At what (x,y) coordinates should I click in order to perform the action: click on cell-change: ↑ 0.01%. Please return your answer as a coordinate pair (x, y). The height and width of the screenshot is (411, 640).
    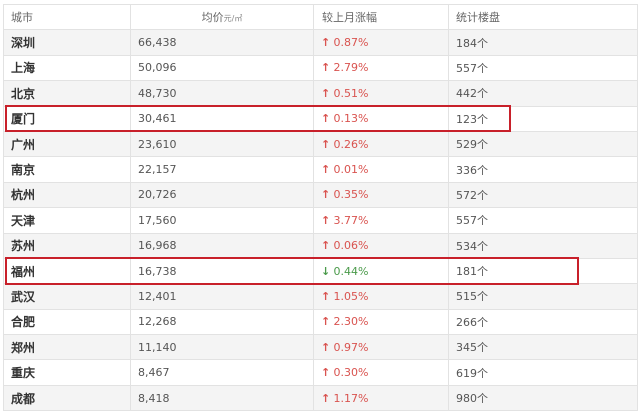
    Looking at the image, I should click on (381, 169).